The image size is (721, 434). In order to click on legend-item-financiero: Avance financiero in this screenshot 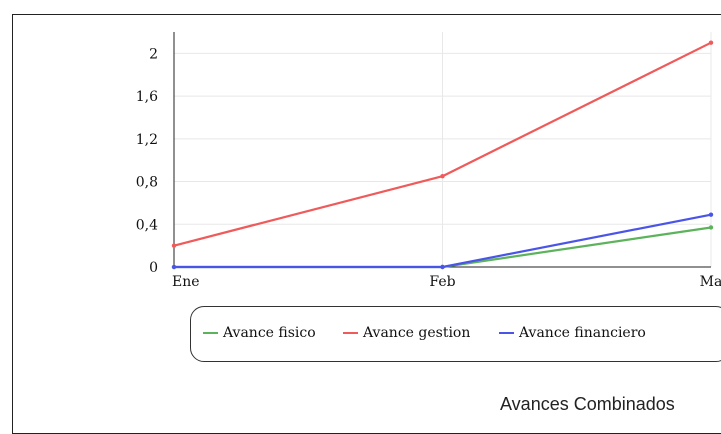, I will do `click(572, 333)`.